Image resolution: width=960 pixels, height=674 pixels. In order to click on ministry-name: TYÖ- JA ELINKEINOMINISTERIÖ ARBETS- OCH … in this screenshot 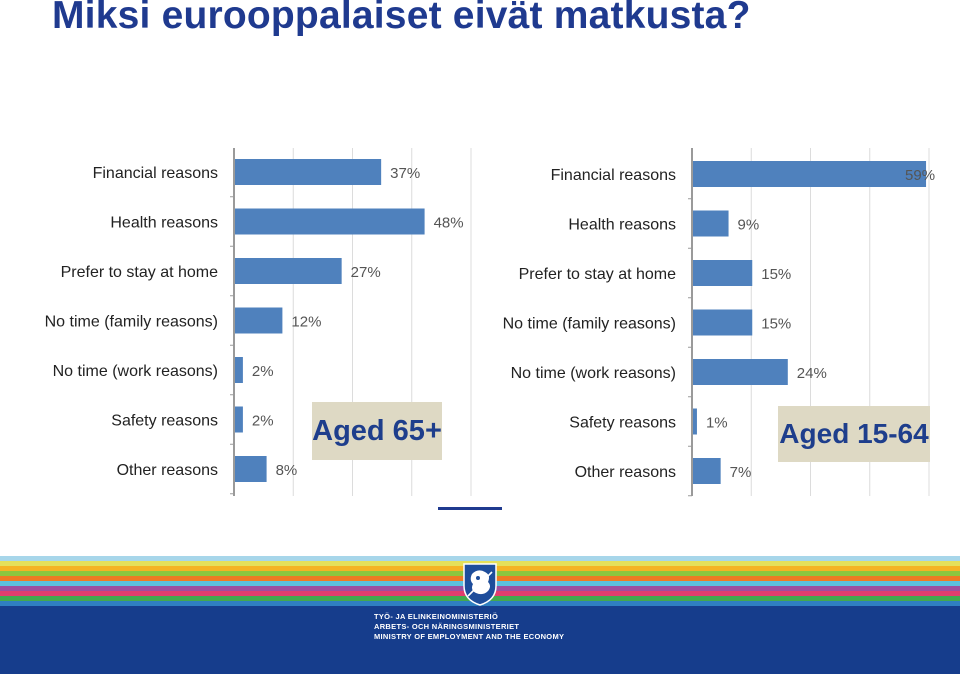, I will do `click(489, 627)`.